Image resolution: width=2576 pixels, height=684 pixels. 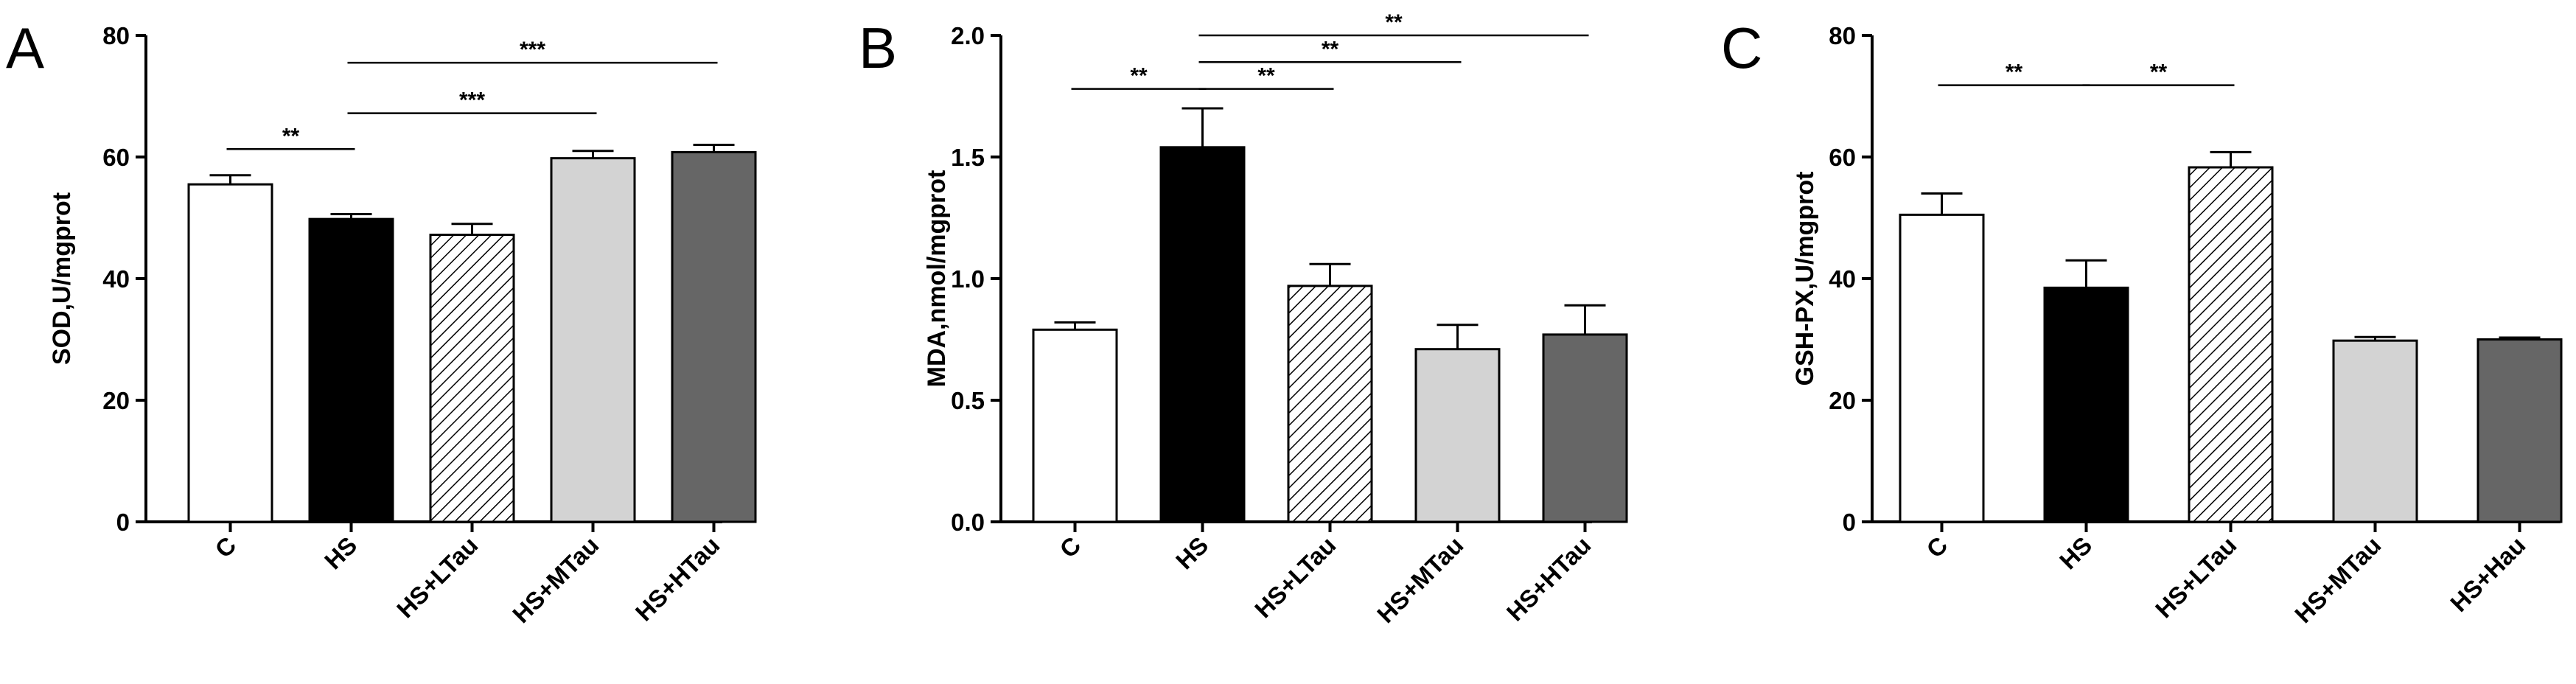 I want to click on panel-letter: B, so click(x=878, y=47).